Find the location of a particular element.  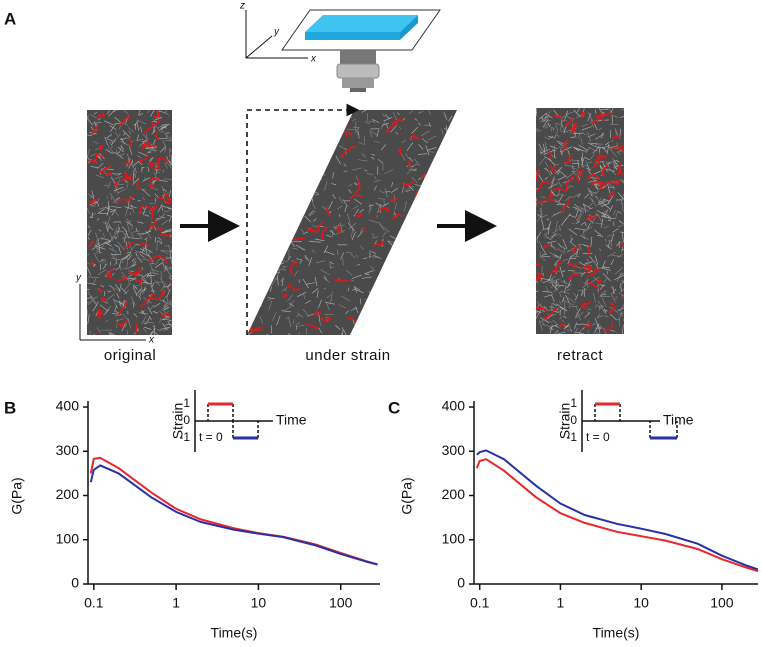

inset-x-label: Time is located at coordinates (291, 420).